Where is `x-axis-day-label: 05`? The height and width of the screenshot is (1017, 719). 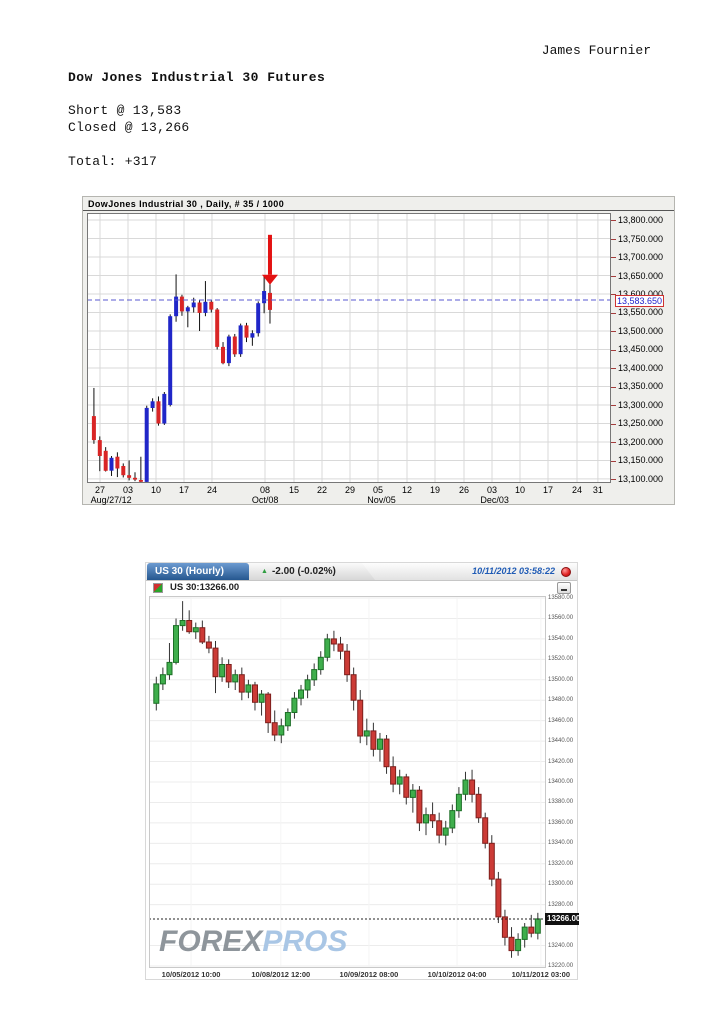 x-axis-day-label: 05 is located at coordinates (377, 490).